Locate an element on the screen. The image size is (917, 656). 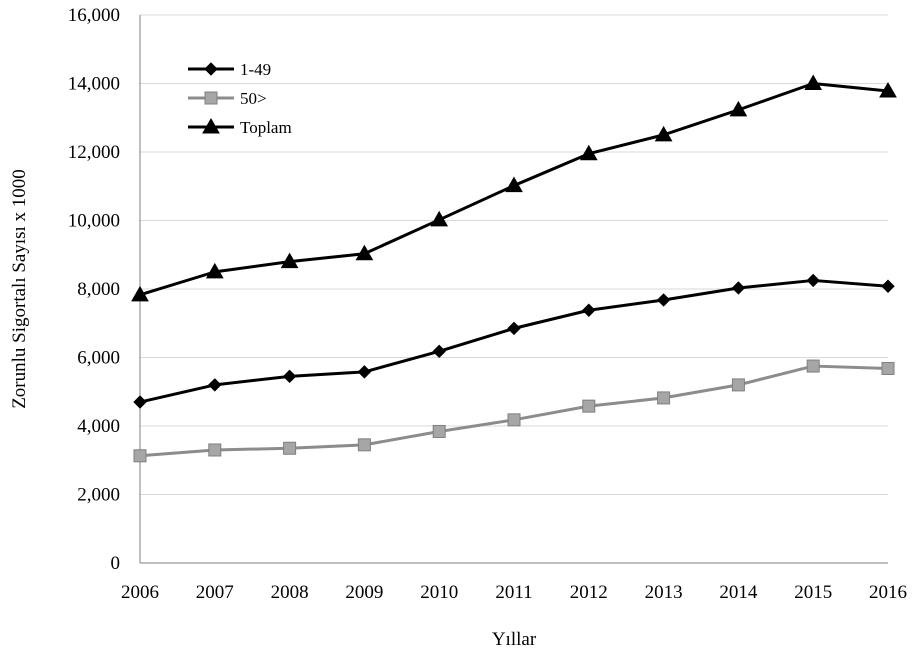
x-tick-label: 2010 is located at coordinates (439, 592).